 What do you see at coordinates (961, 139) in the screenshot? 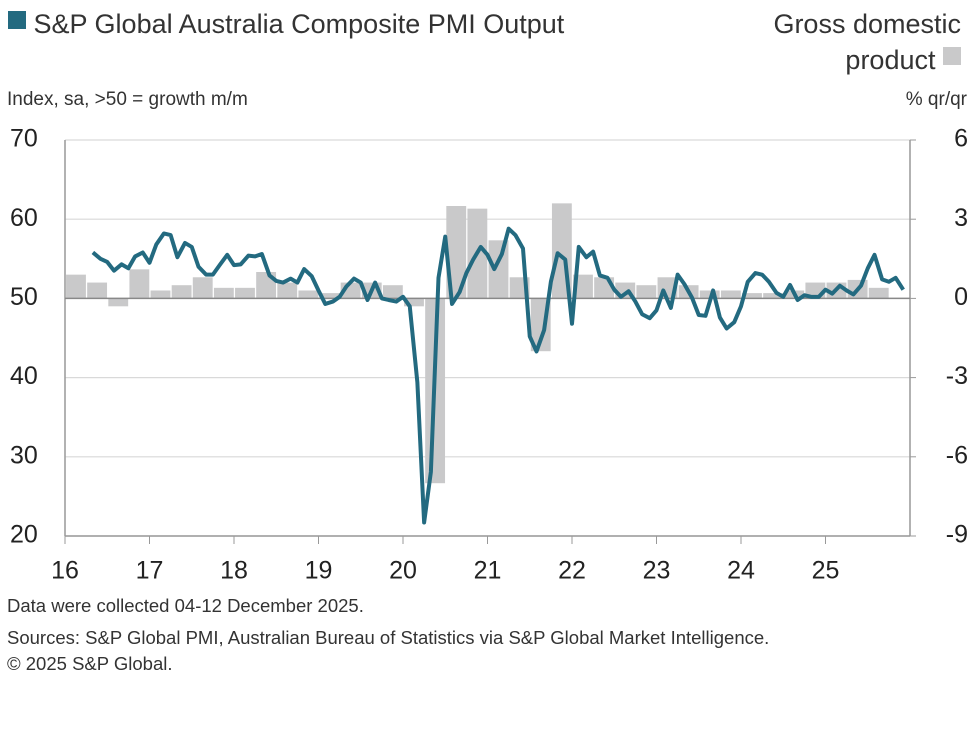
I see `y2-tick-label: 6` at bounding box center [961, 139].